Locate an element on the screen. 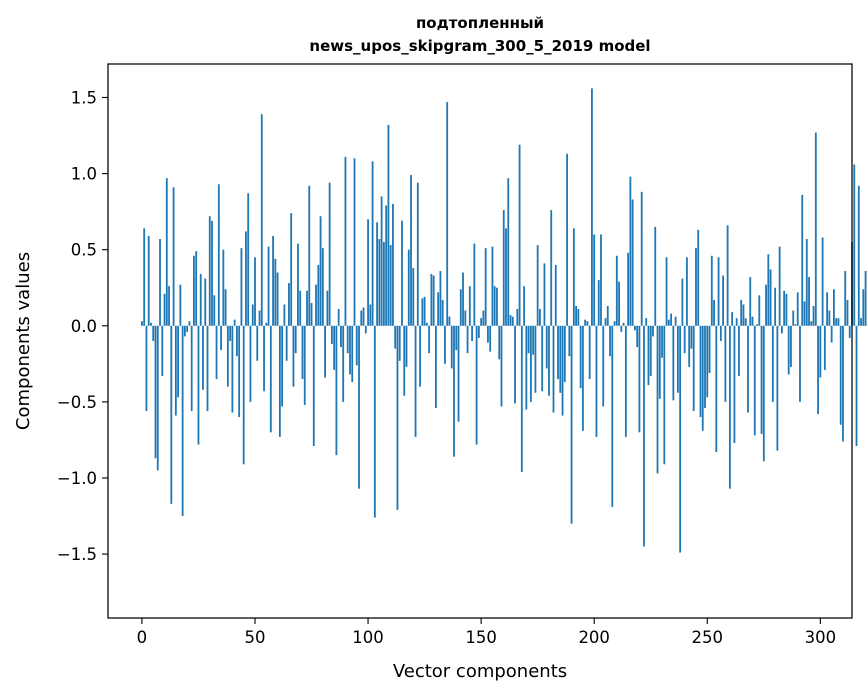 This screenshot has width=867, height=700. chart-title-line-2: news_upos_skipgram_300_5_2019 model is located at coordinates (479, 46).